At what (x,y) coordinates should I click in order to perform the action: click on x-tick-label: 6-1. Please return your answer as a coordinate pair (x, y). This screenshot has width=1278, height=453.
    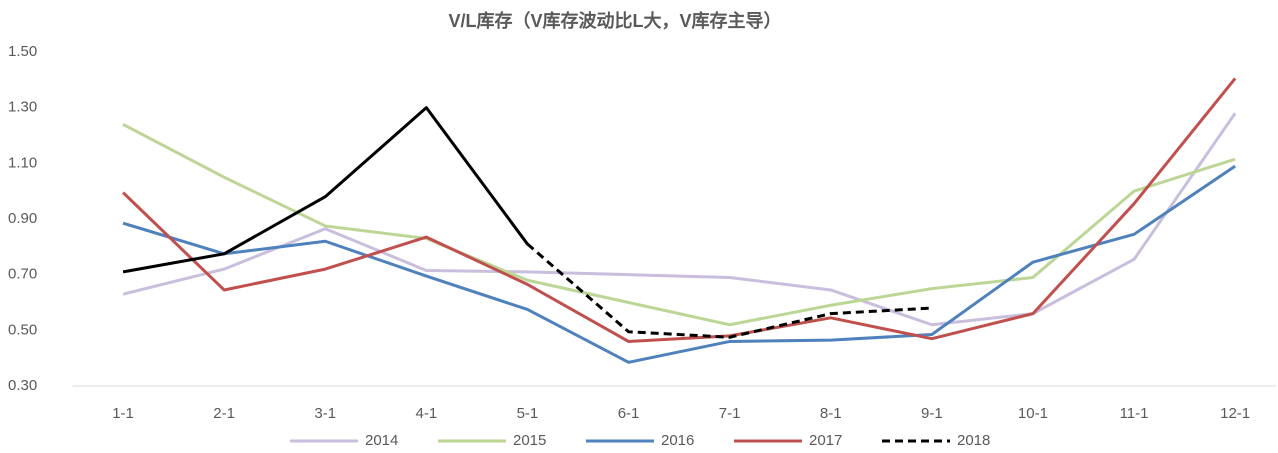
    Looking at the image, I should click on (629, 413).